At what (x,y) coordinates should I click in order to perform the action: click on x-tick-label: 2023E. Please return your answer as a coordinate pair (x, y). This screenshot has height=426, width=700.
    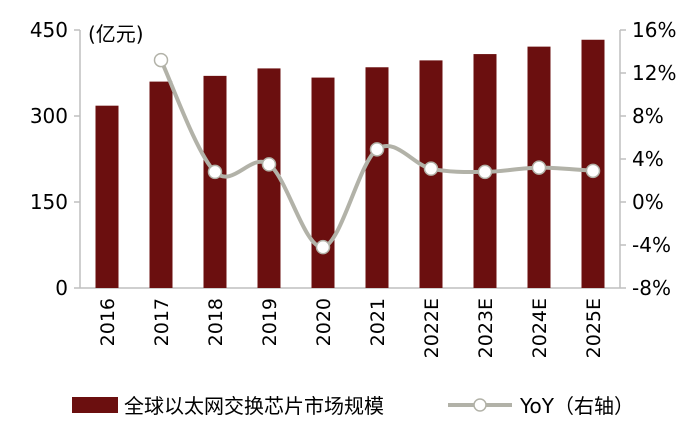
    Looking at the image, I should click on (486, 328).